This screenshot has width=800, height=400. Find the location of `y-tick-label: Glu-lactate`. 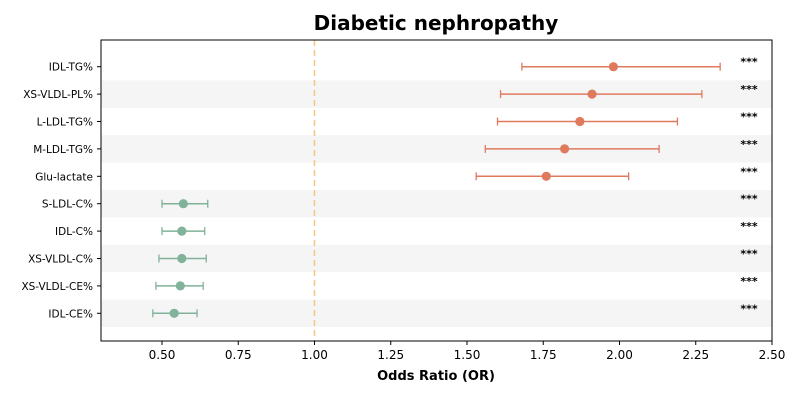

y-tick-label: Glu-lactate is located at coordinates (64, 177).